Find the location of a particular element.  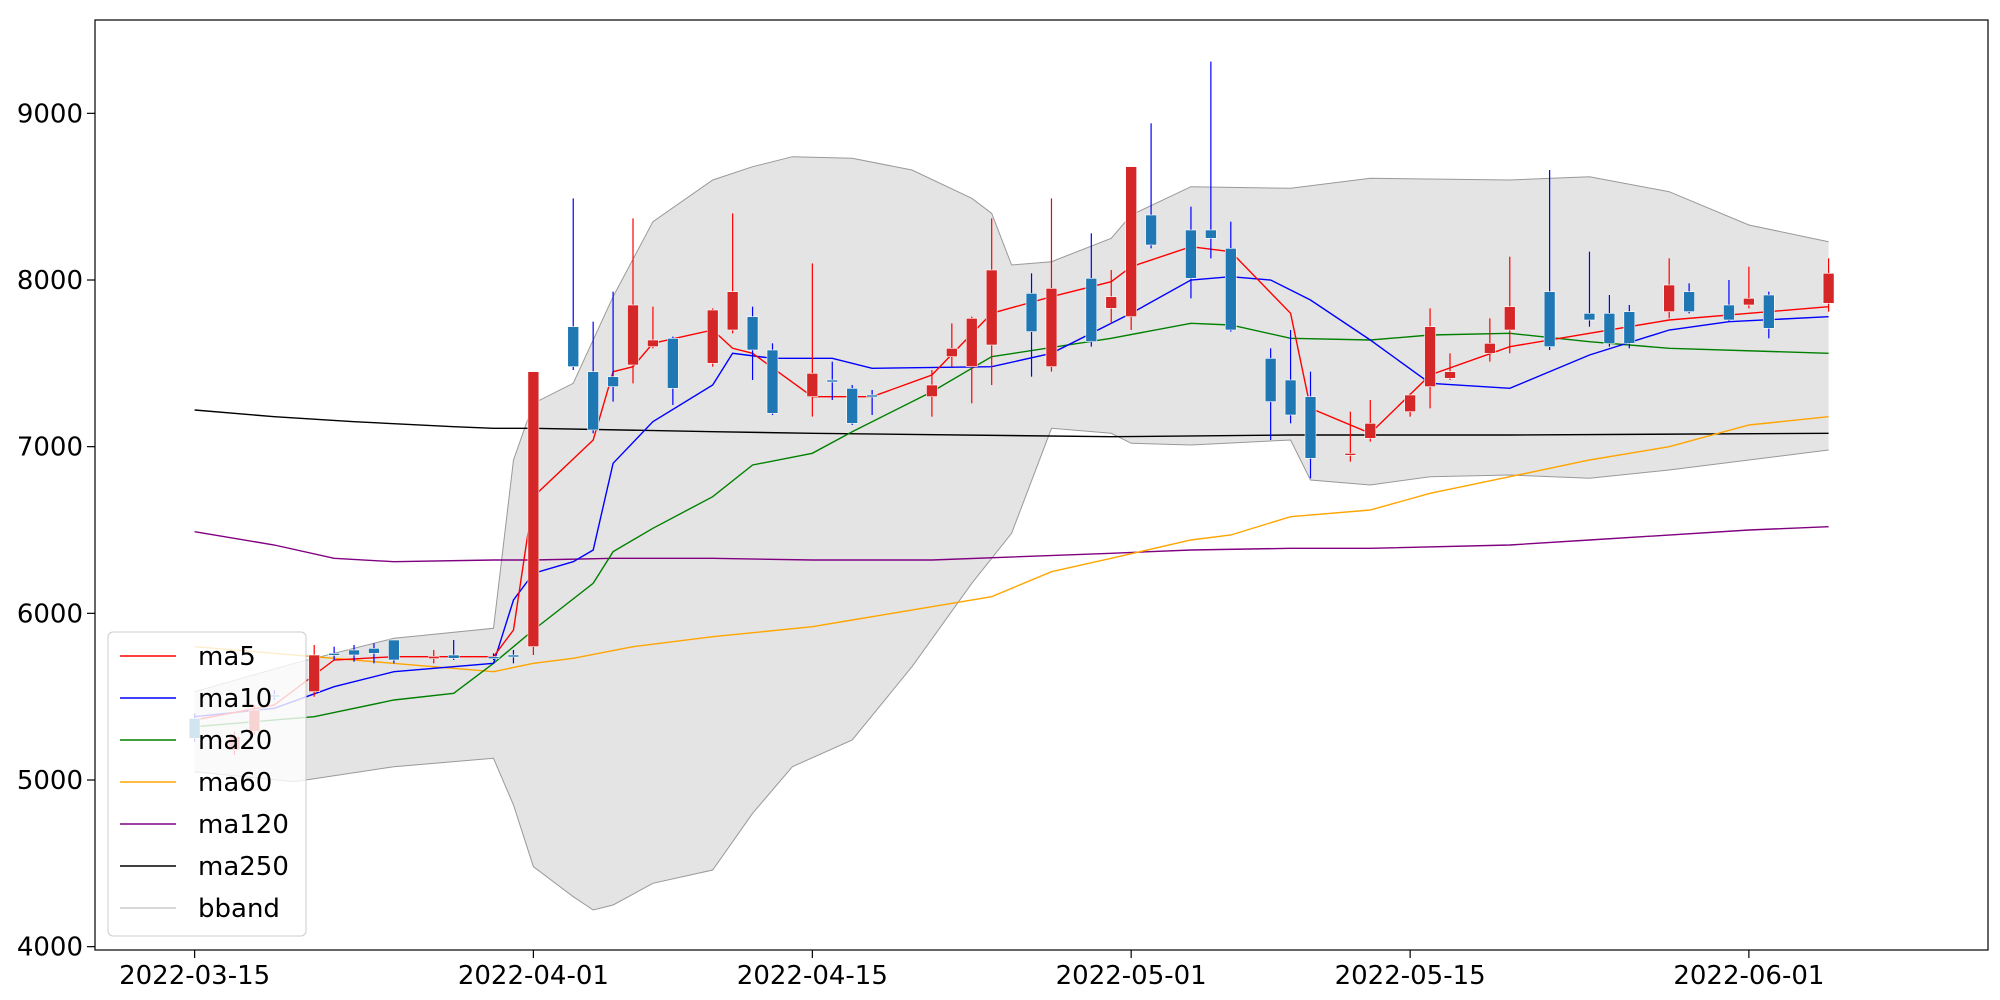

legend-item-ma10: ma10 is located at coordinates (196, 699).